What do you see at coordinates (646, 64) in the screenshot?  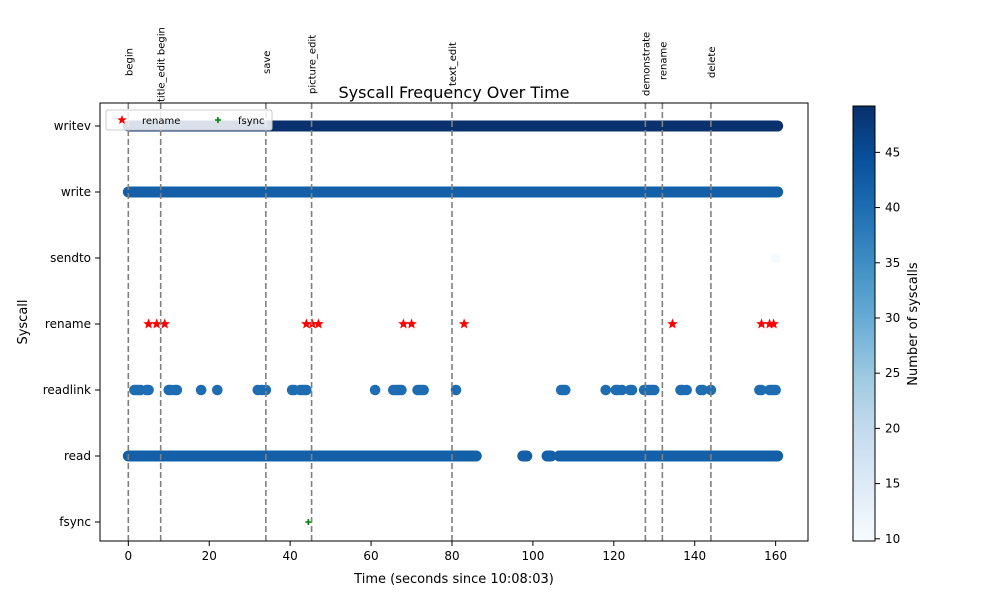 I see `event-label: demonstrate` at bounding box center [646, 64].